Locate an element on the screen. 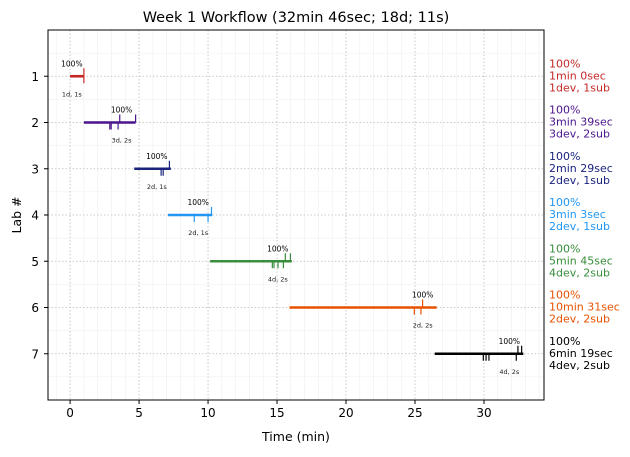 Image resolution: width=630 pixels, height=457 pixels. lab-4-side-label: 100% is located at coordinates (564, 202).